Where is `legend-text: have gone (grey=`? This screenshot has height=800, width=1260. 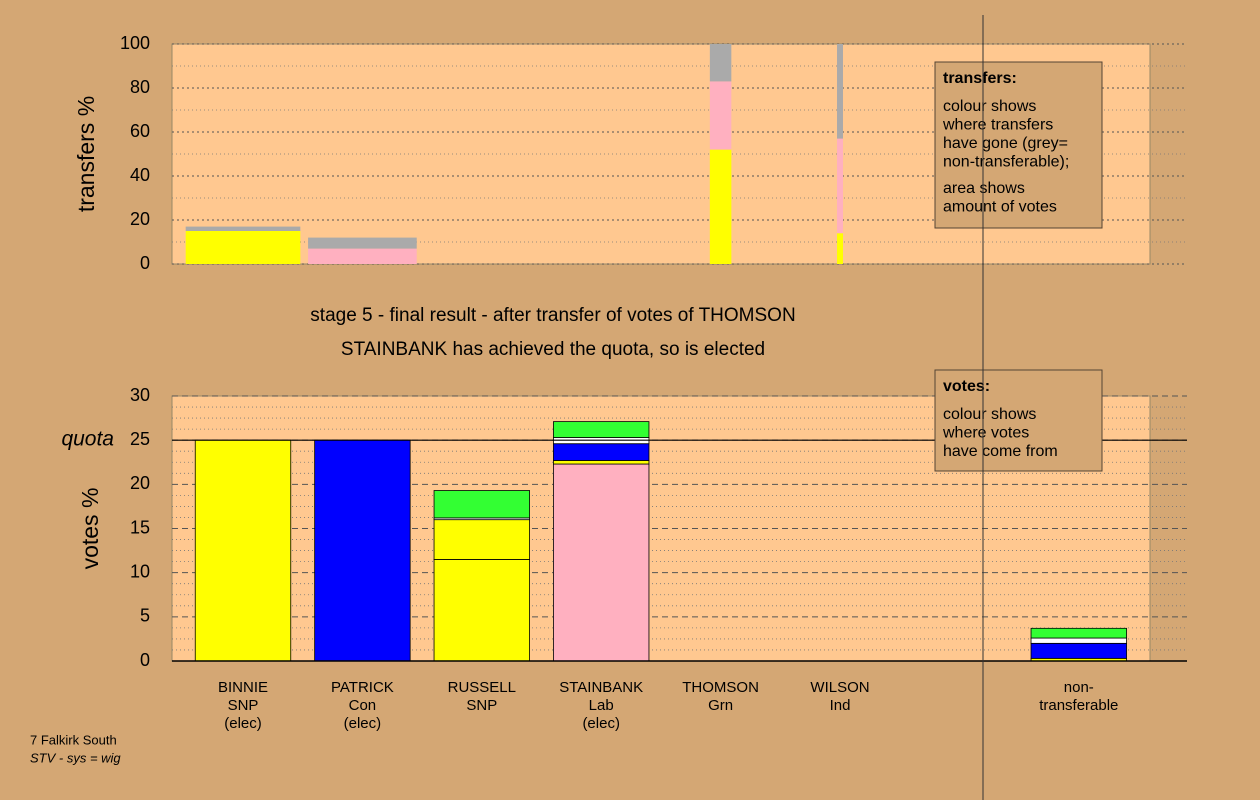
legend-text: have gone (grey= is located at coordinates (1005, 143).